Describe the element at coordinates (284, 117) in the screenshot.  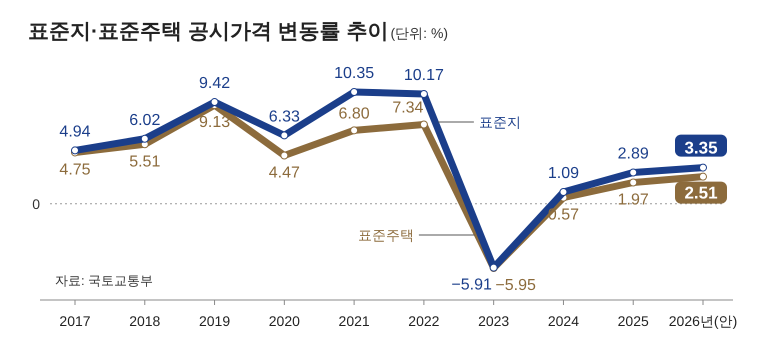
I see `data-label: 6.33` at that location.